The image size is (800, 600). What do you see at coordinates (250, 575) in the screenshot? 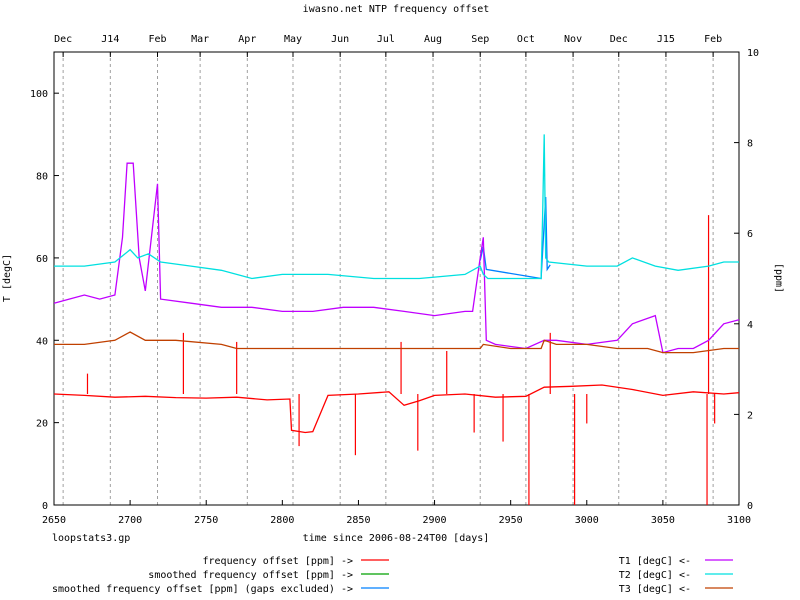
I see `legend-label: smoothed frequency offset [ppm] ->` at bounding box center [250, 575].